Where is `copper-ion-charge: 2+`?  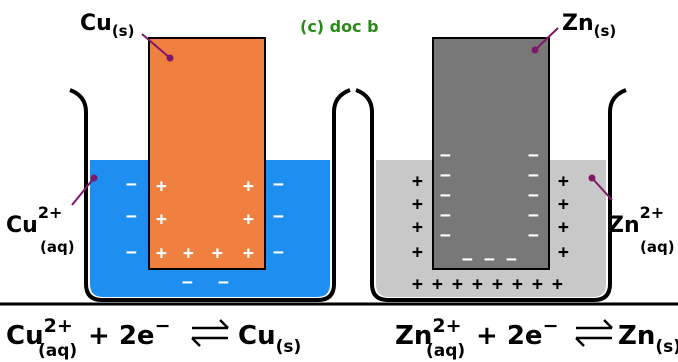
copper-ion-charge: 2+ is located at coordinates (50, 212).